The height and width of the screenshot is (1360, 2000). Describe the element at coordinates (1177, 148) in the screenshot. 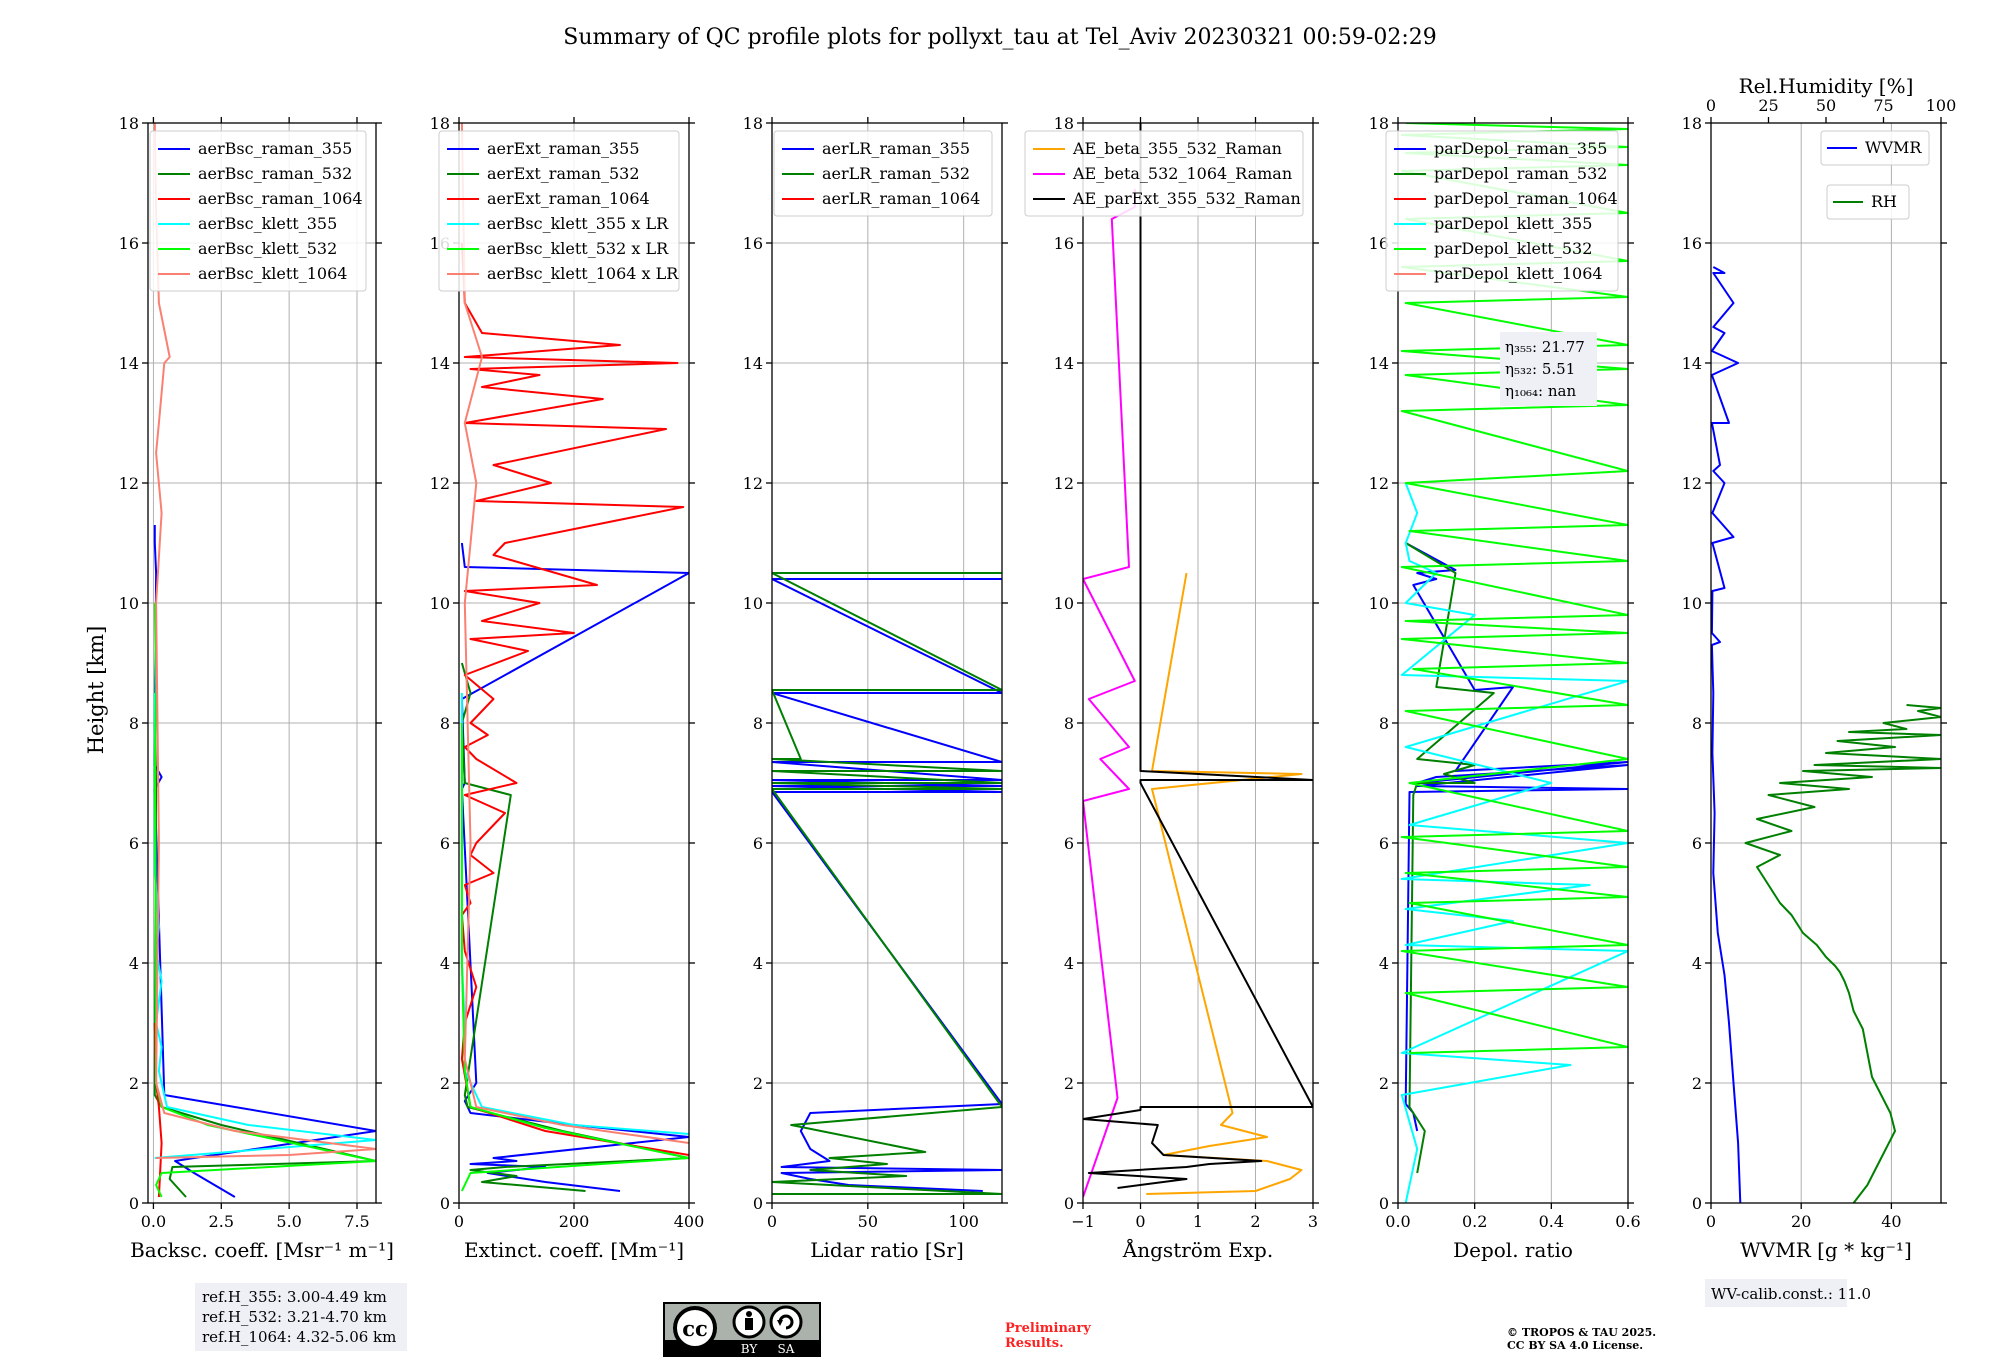

I see `legend-label: AE_beta_355_532_Raman` at that location.